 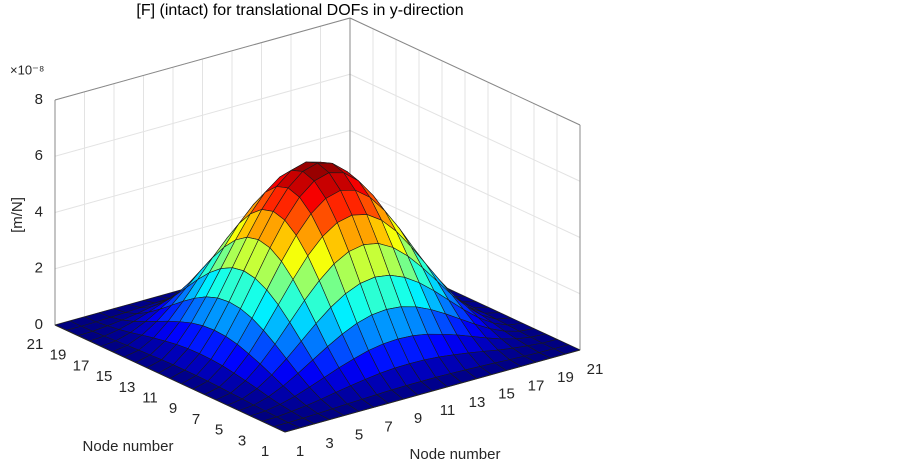 What do you see at coordinates (242, 440) in the screenshot?
I see `y-tick-label: 3` at bounding box center [242, 440].